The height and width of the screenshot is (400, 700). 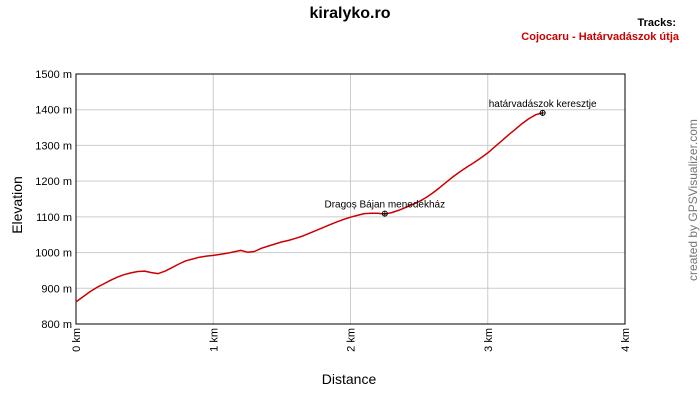 What do you see at coordinates (54, 218) in the screenshot?
I see `y-tick-label: 1100 m` at bounding box center [54, 218].